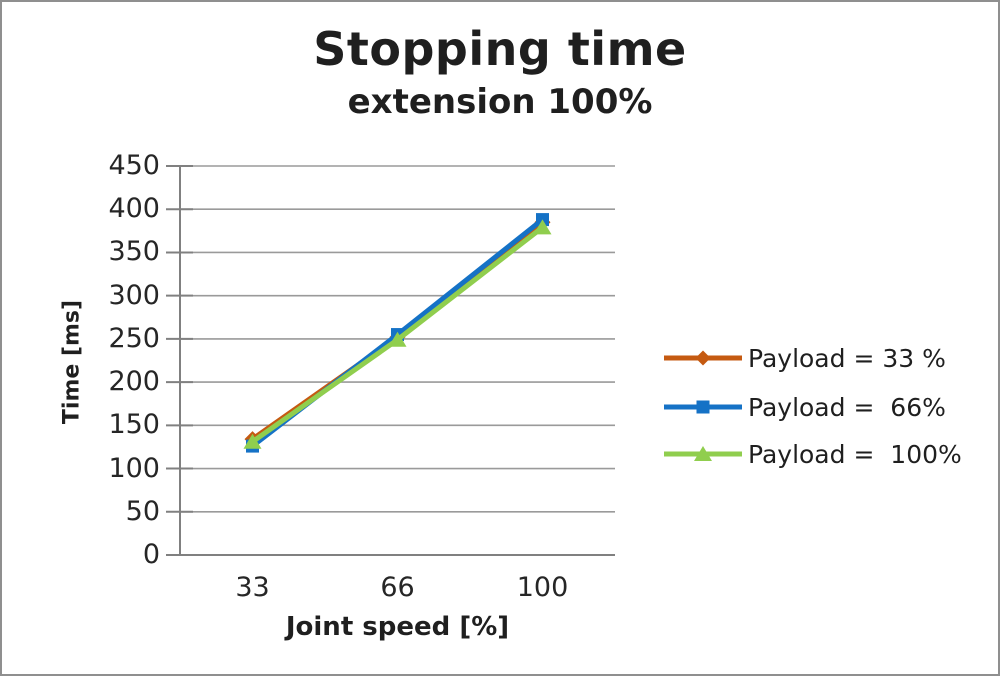 The width and height of the screenshot is (1000, 676). What do you see at coordinates (134, 252) in the screenshot?
I see `y-tick-label: 350` at bounding box center [134, 252].